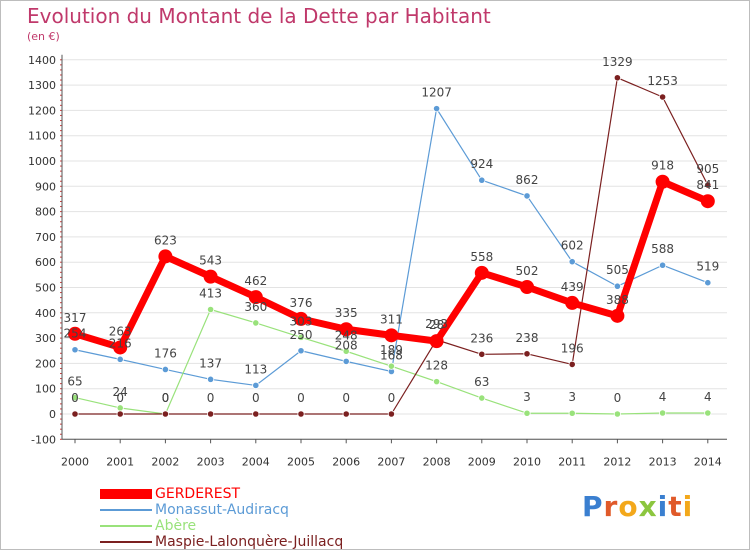 The image size is (750, 550). Describe the element at coordinates (222, 510) in the screenshot. I see `legend-label: Monassut-Audiracq` at that location.